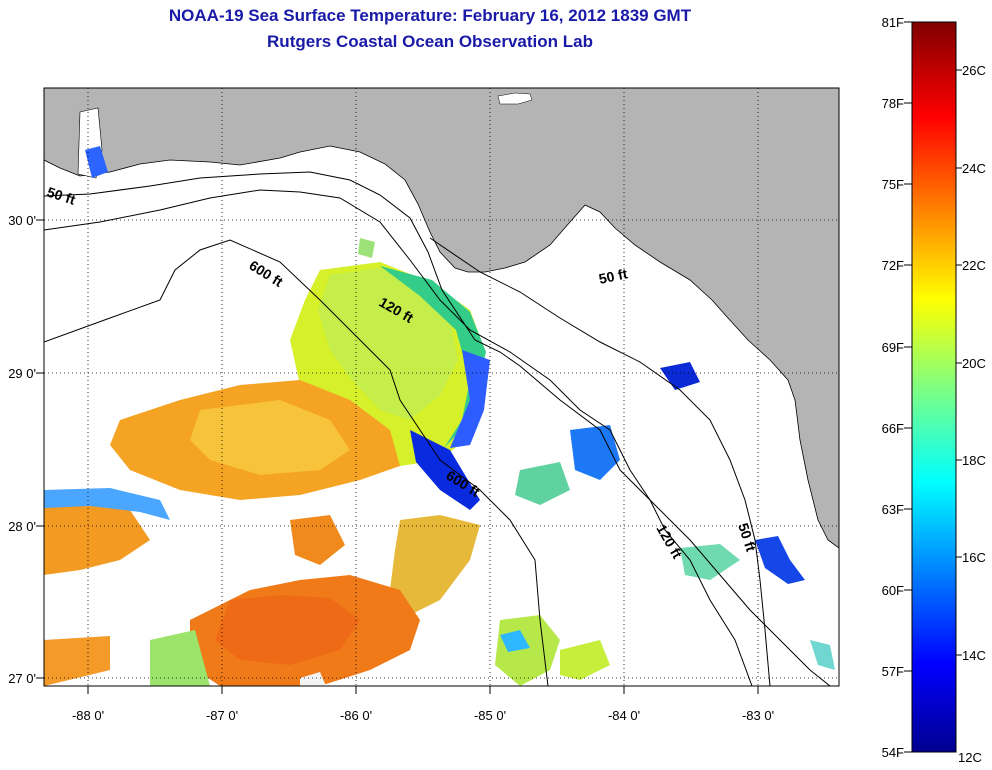 This screenshot has width=992, height=770. What do you see at coordinates (22, 373) in the screenshot?
I see `lat-tick-label: 29 0'` at bounding box center [22, 373].